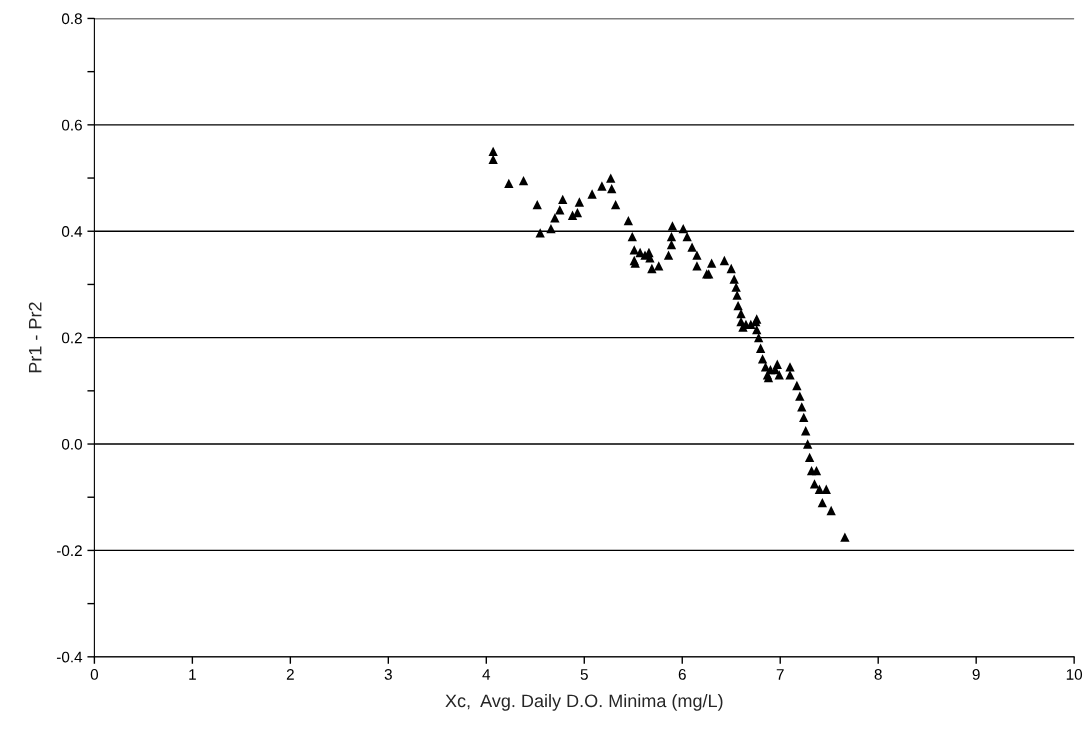  I want to click on x-tick-label: 3, so click(388, 674).